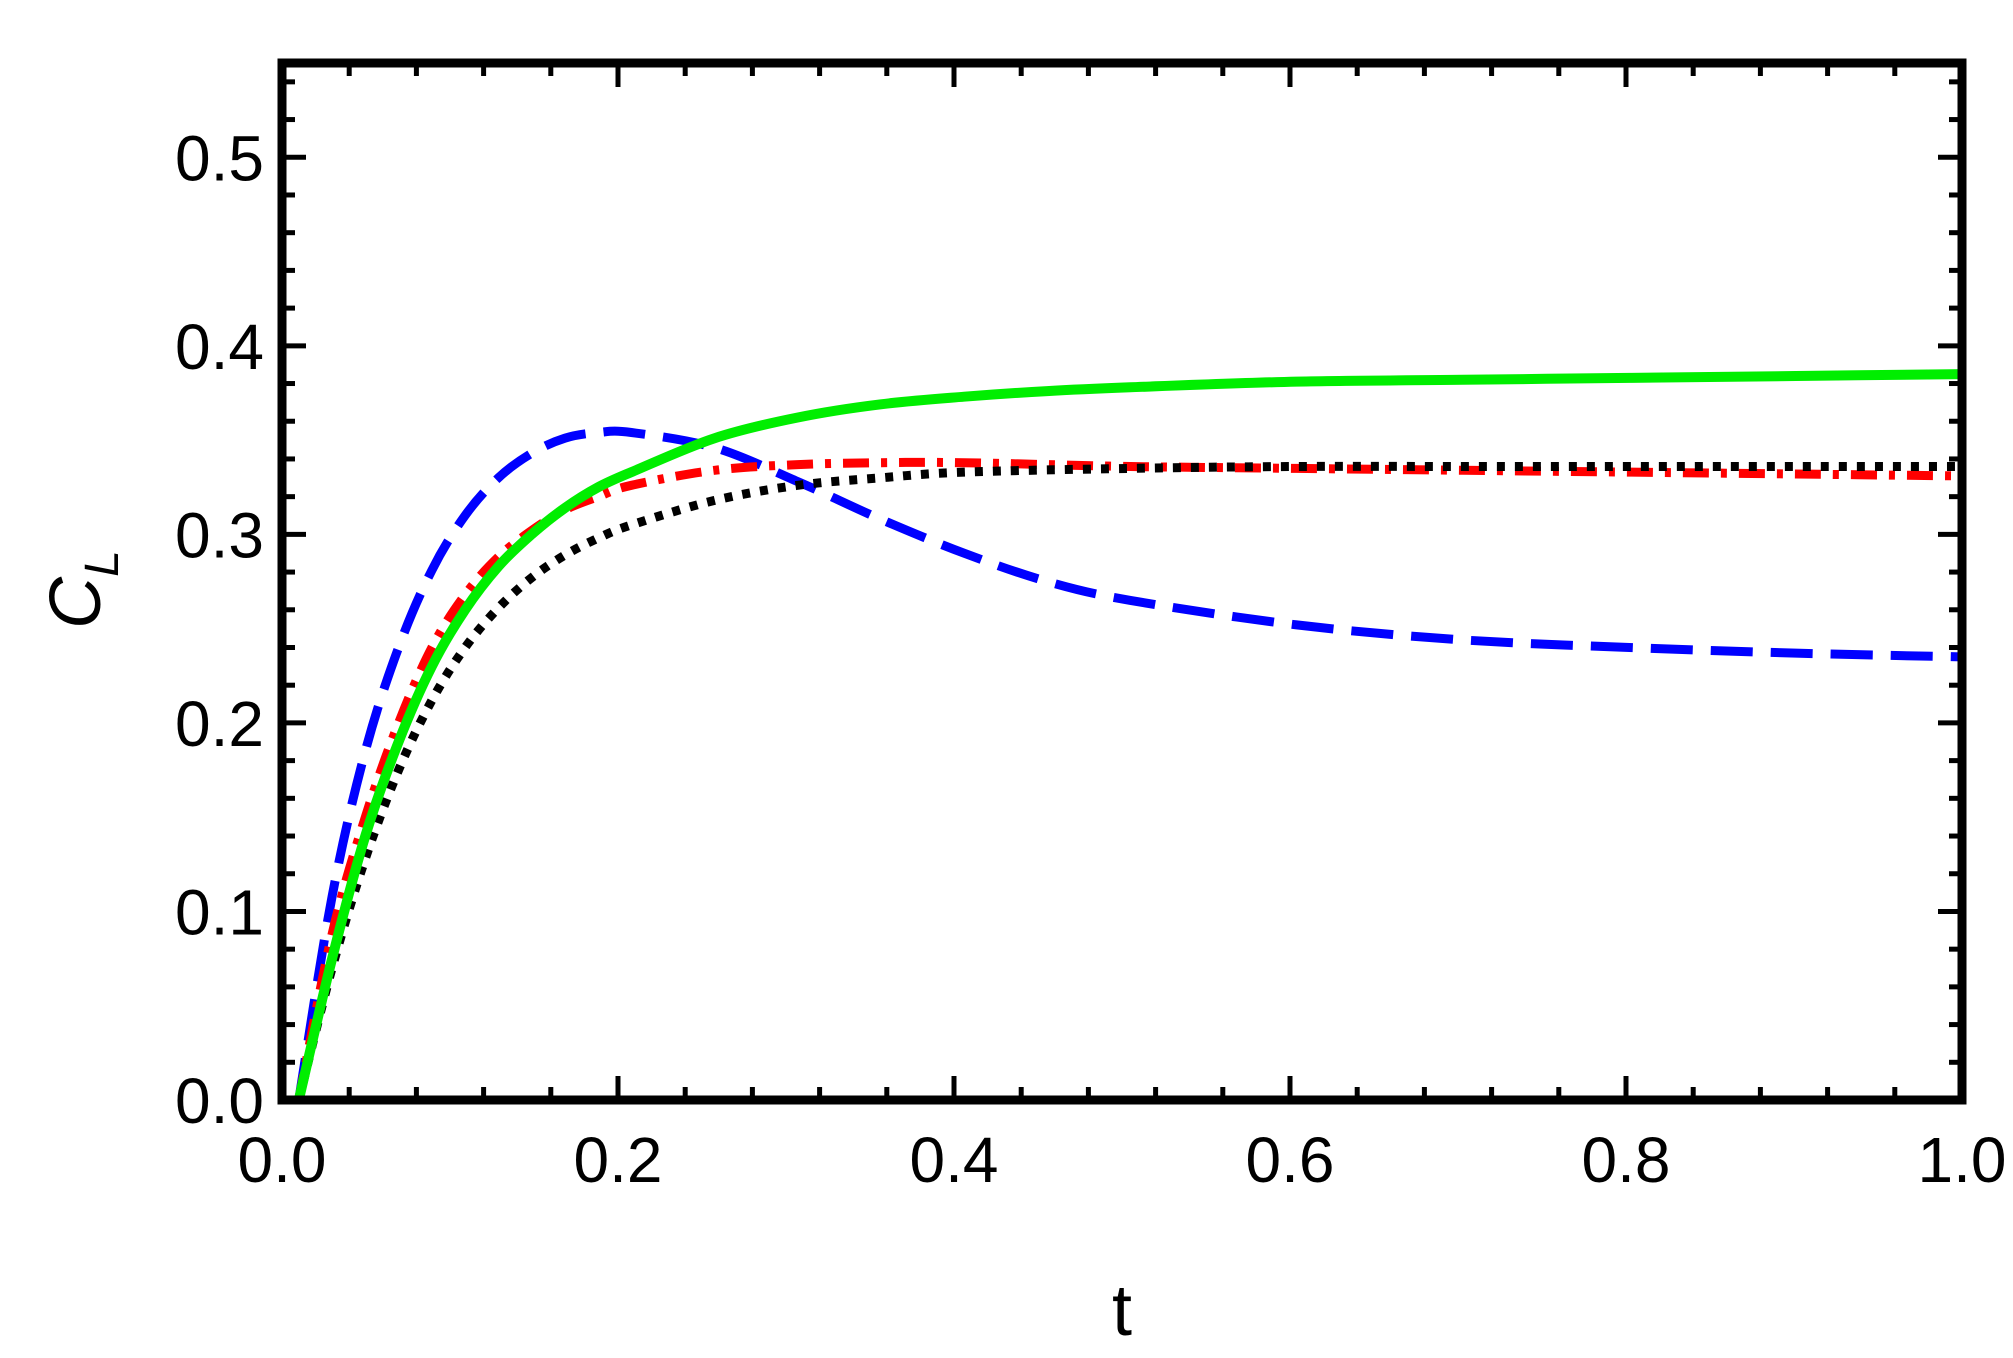  What do you see at coordinates (219, 724) in the screenshot?
I see `y-tick-label: 0.2` at bounding box center [219, 724].